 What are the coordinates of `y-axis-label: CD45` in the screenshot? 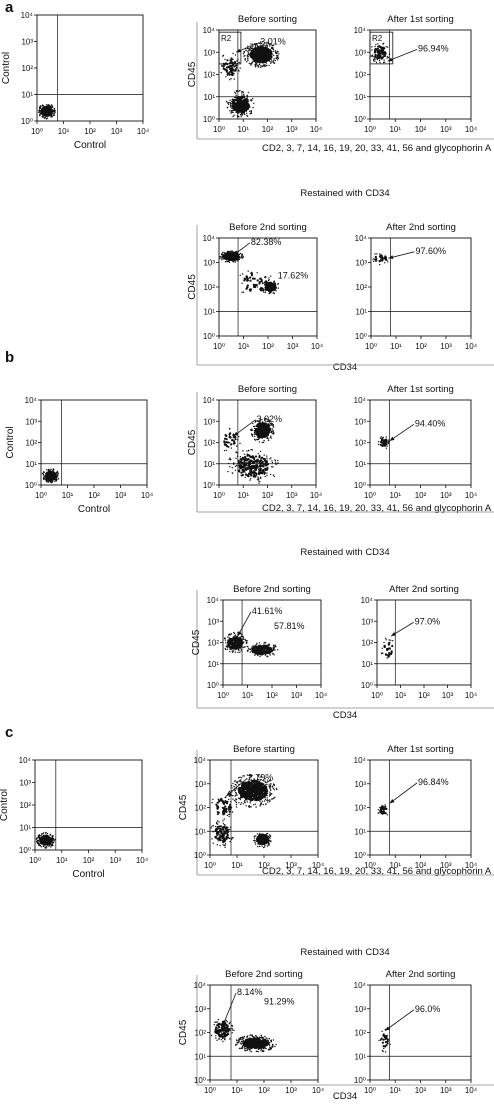 It's located at (192, 287).